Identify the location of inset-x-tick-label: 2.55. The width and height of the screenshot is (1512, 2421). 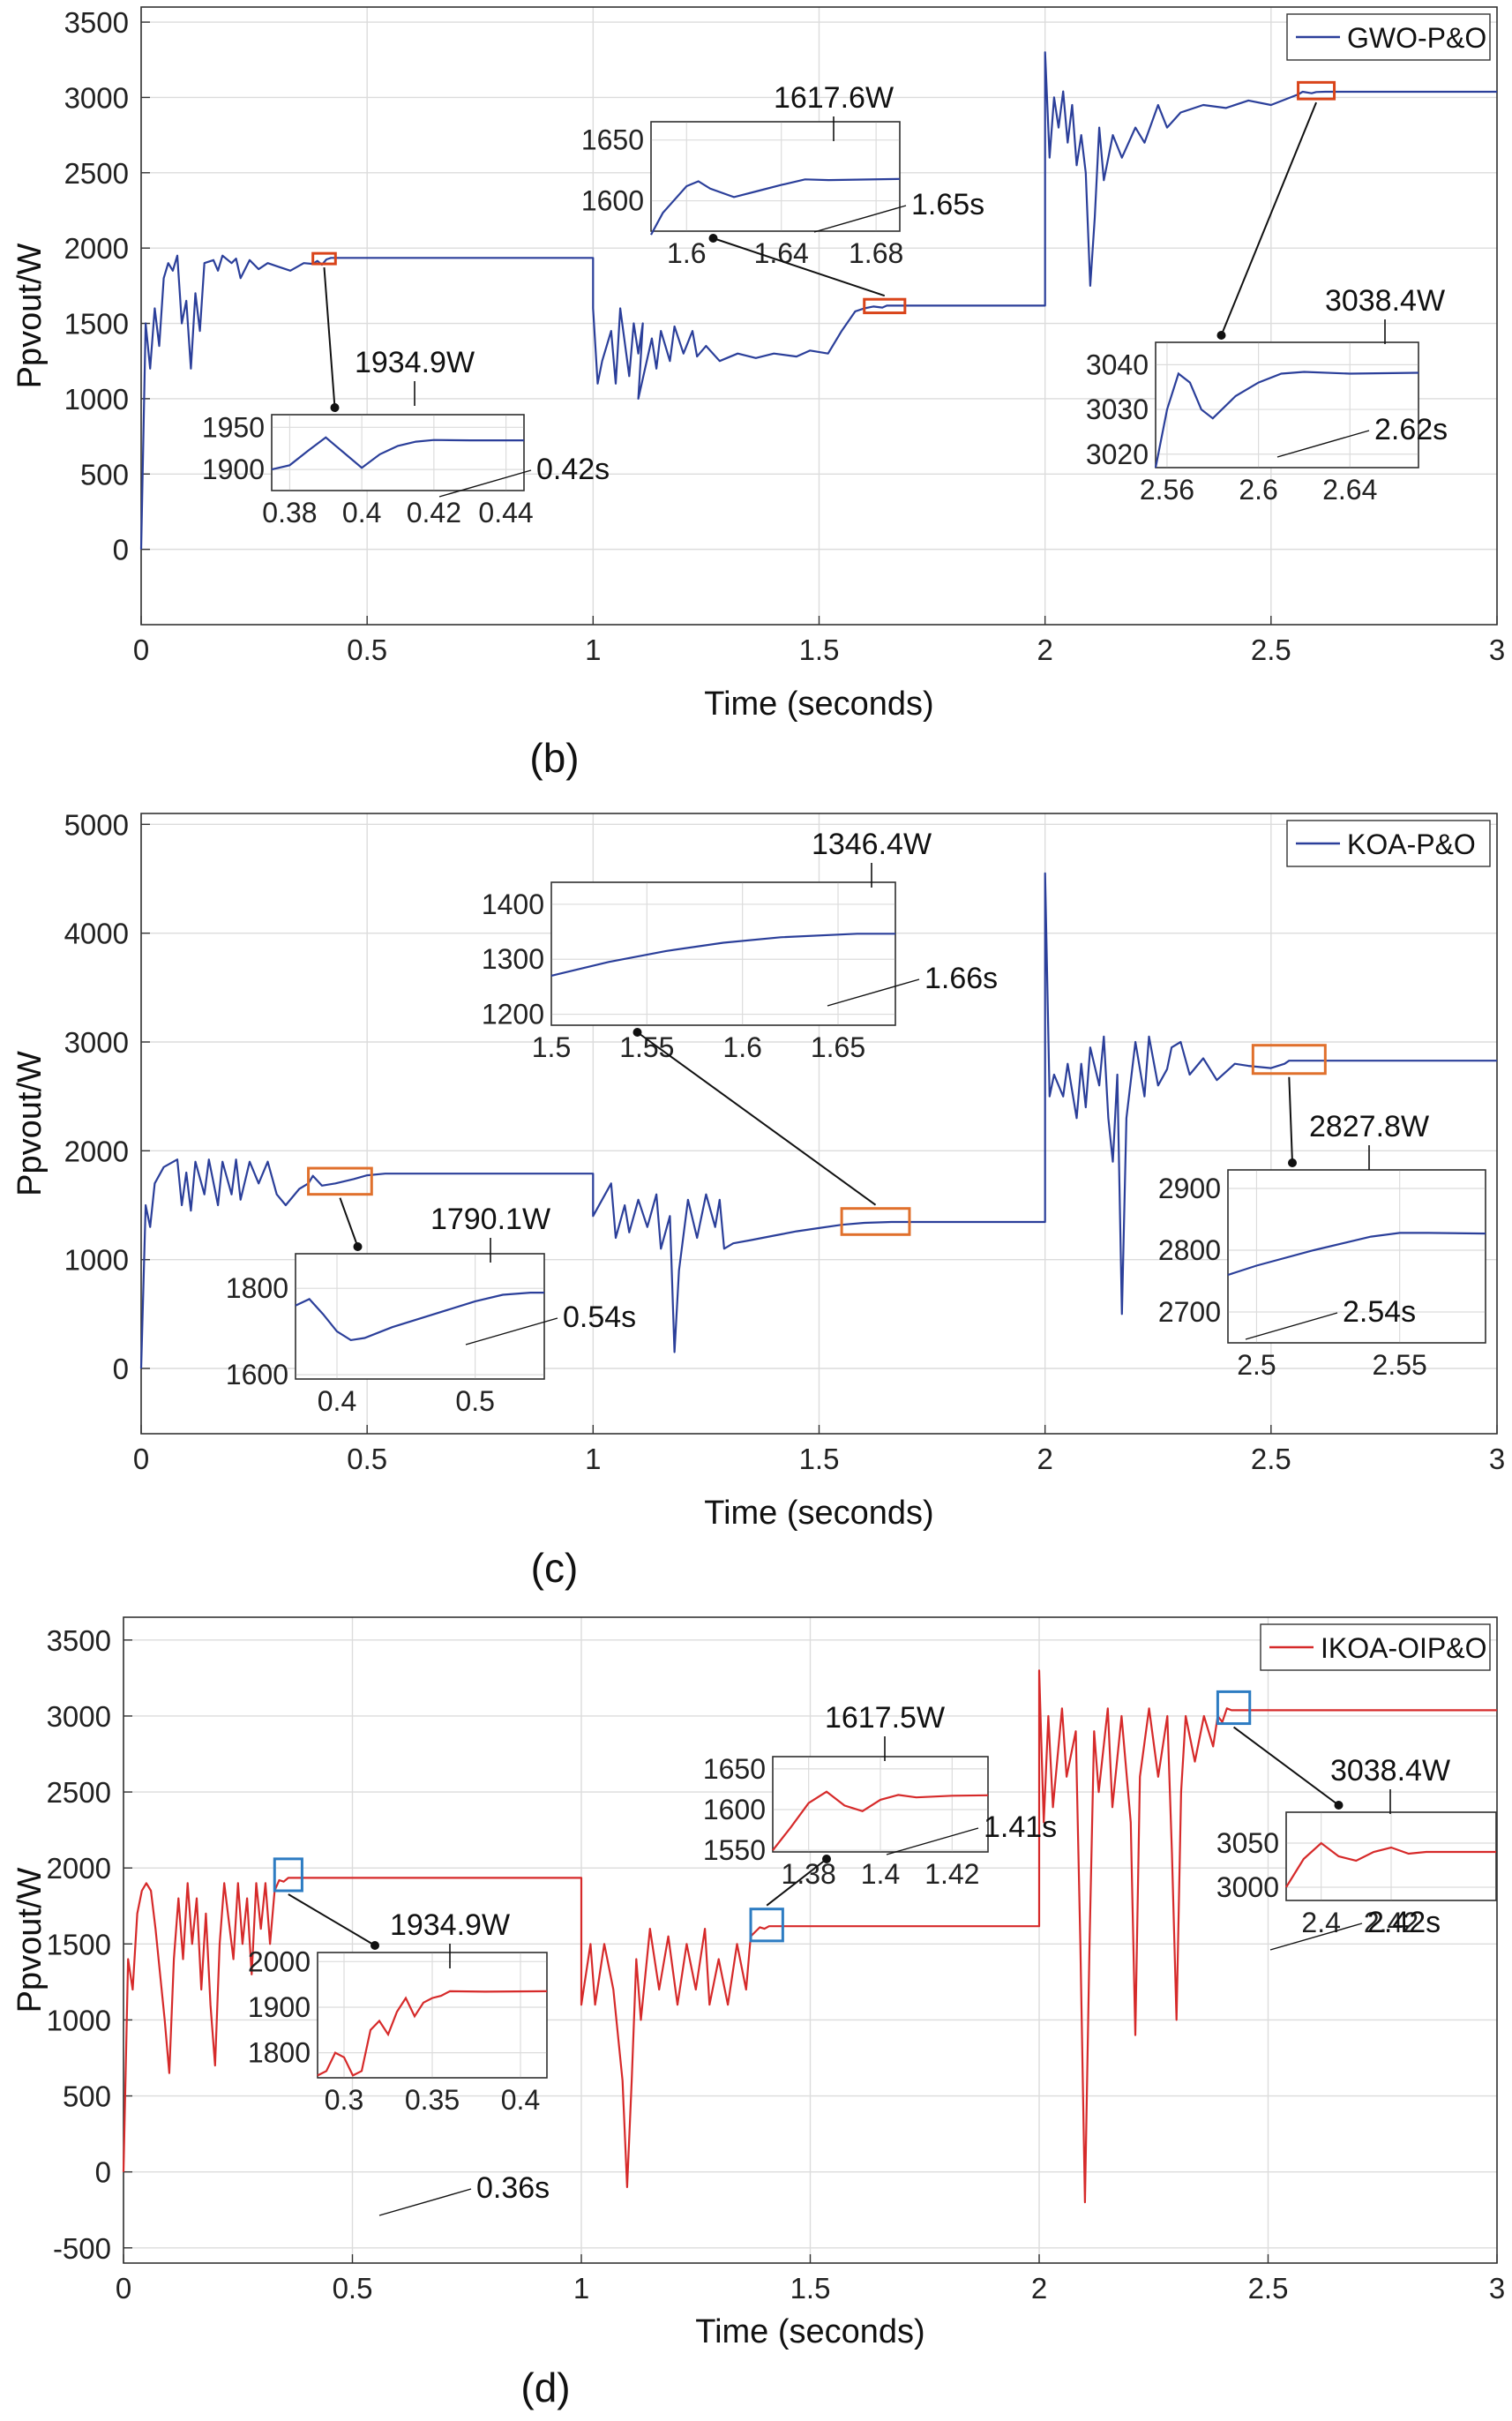
(1400, 1365).